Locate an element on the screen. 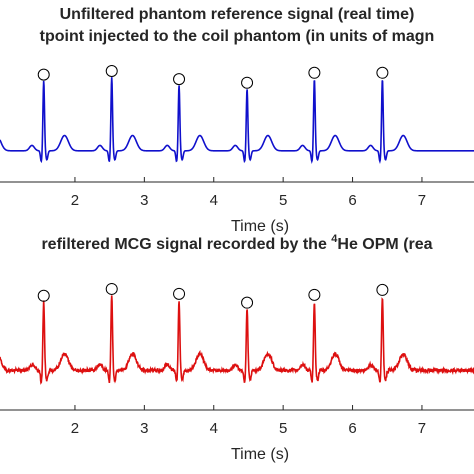 This screenshot has width=474, height=474. top-peak-markers is located at coordinates (213, 77).